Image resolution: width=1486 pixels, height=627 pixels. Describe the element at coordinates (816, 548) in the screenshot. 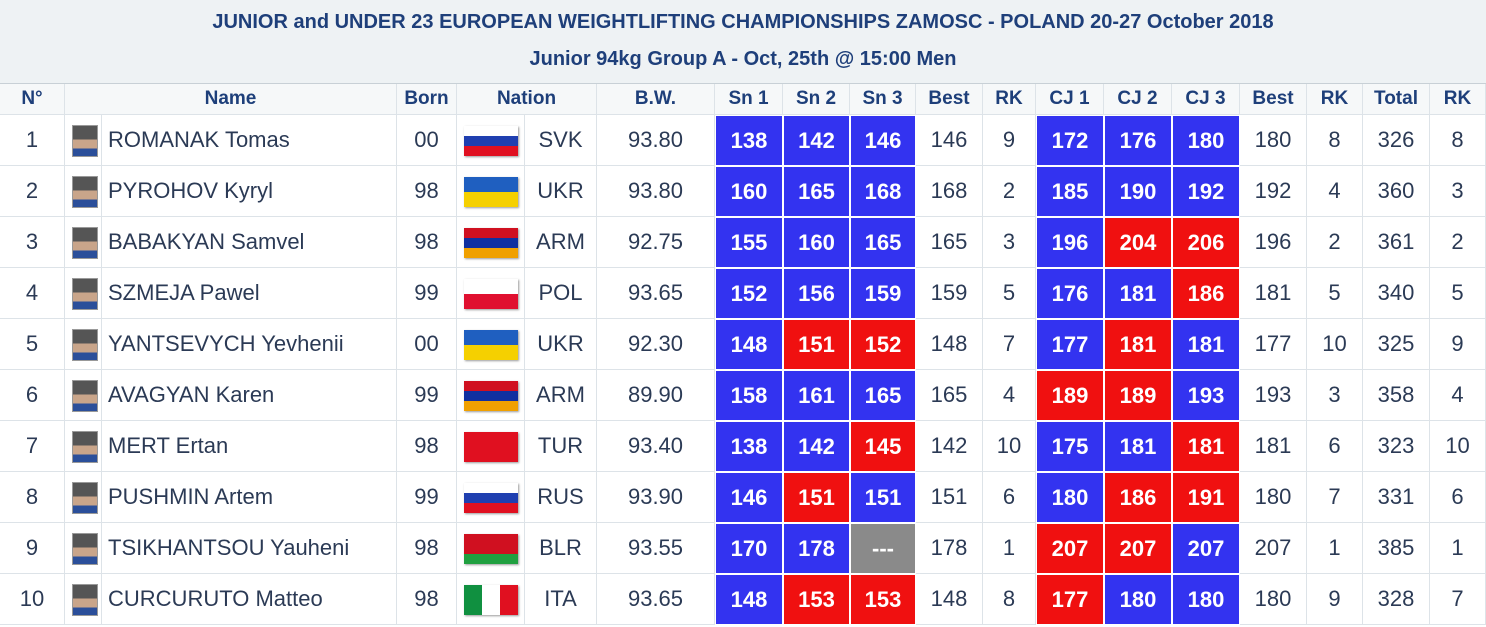

I see `attempt-cell: 178` at that location.